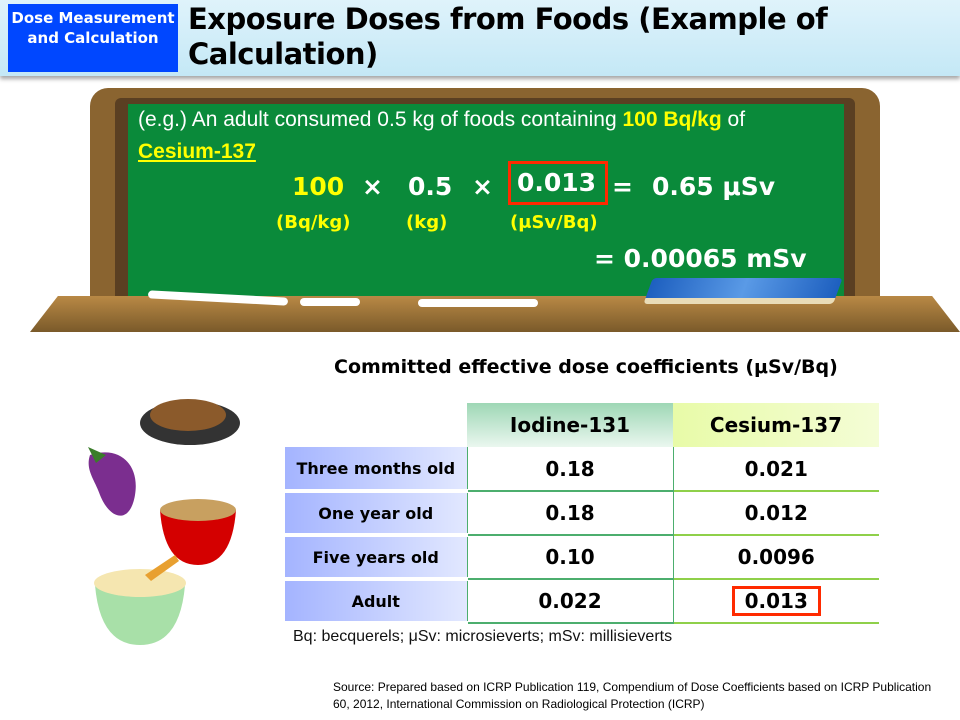 The image size is (960, 720). What do you see at coordinates (376, 425) in the screenshot?
I see `empty-header` at bounding box center [376, 425].